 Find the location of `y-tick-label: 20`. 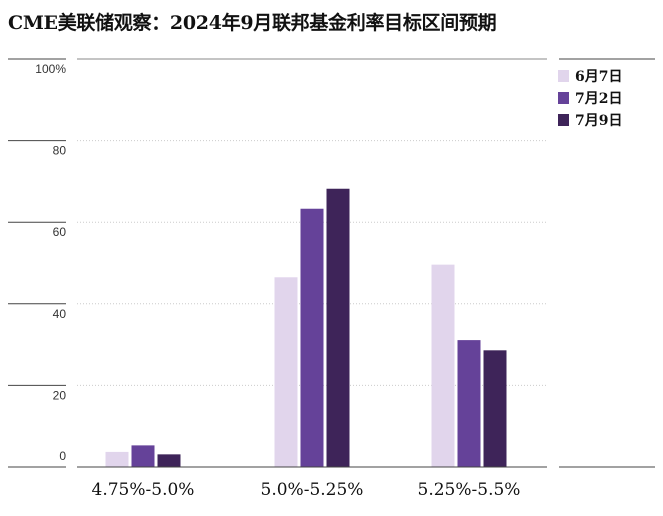

y-tick-label: 20 is located at coordinates (60, 395).